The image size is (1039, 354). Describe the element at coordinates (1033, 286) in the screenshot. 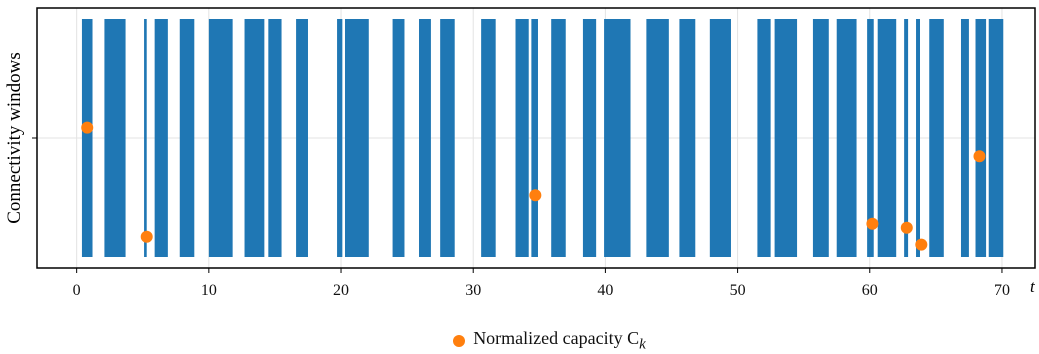

I see `x-axis-label: t` at that location.